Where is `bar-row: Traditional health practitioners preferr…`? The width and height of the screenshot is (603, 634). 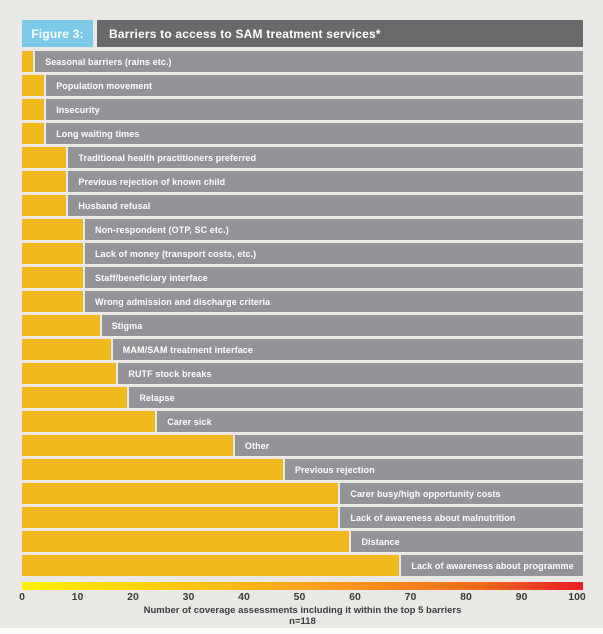
bar-row: Traditional health practitioners preferr… is located at coordinates (302, 157).